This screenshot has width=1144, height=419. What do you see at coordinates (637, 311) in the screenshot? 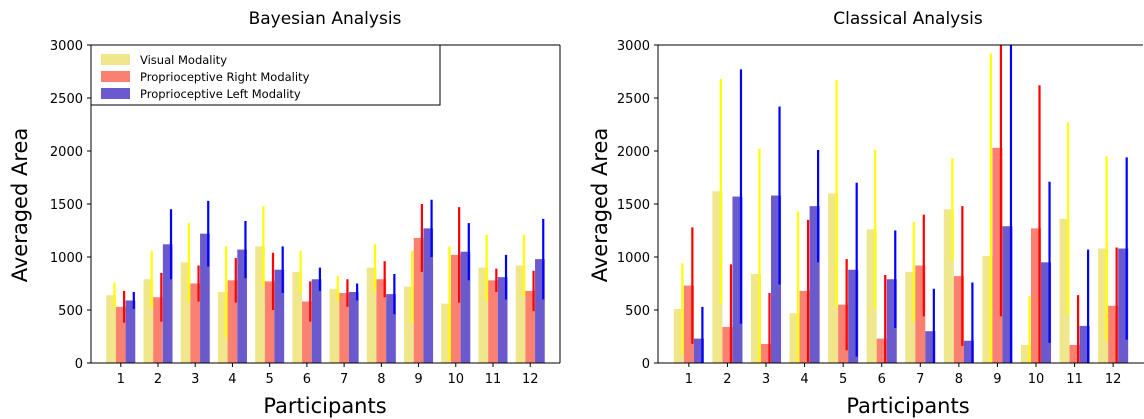
I see `y-tick-label: 500` at bounding box center [637, 311].